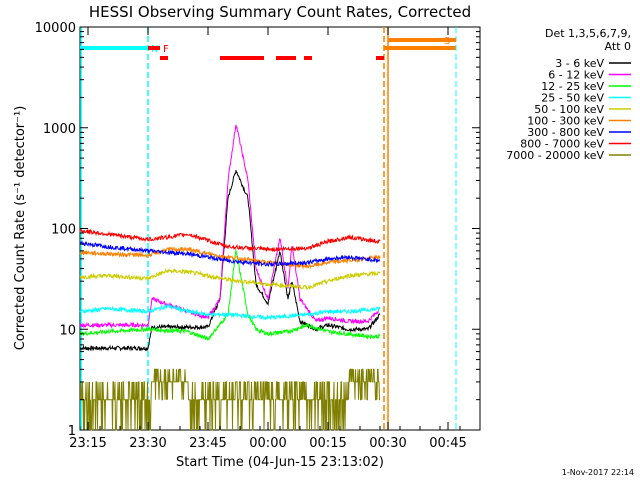  What do you see at coordinates (562, 144) in the screenshot?
I see `legend-label-7: 800 - 7000 keV` at bounding box center [562, 144].